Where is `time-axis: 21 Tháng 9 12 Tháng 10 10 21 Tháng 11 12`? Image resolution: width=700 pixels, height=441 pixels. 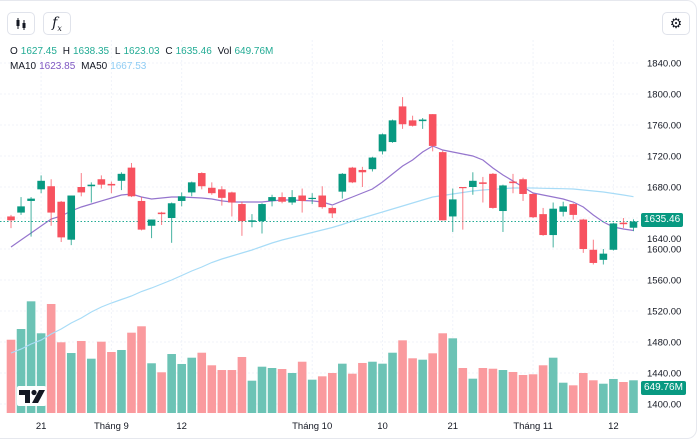 time-axis: 21 Tháng 9 12 Tháng 10 10 21 Tháng 11 12 is located at coordinates (327, 426).